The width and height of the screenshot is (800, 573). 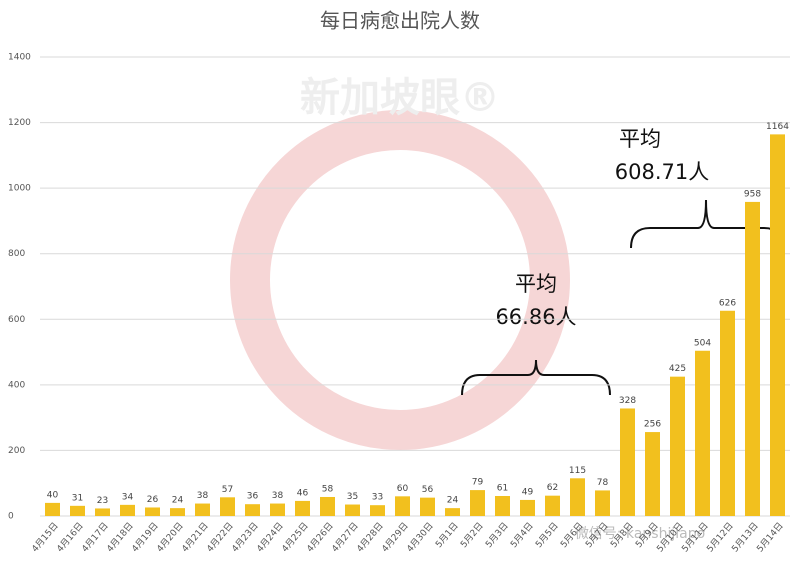 What do you see at coordinates (446, 535) in the screenshot?
I see `x-tick-label: 5月1日` at bounding box center [446, 535].